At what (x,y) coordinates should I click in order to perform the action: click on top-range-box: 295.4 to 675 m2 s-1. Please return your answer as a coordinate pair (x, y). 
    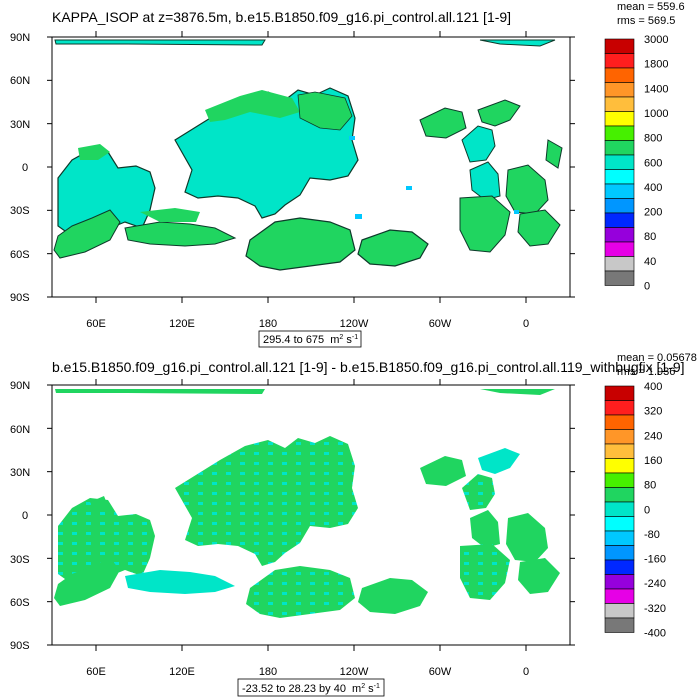
    Looking at the image, I should click on (310, 339).